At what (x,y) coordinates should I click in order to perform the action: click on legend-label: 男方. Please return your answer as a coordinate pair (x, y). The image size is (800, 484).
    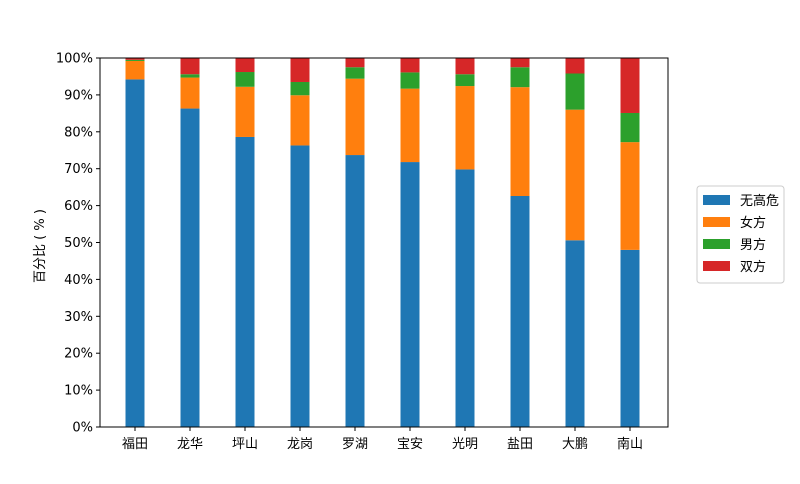
    Looking at the image, I should click on (753, 245).